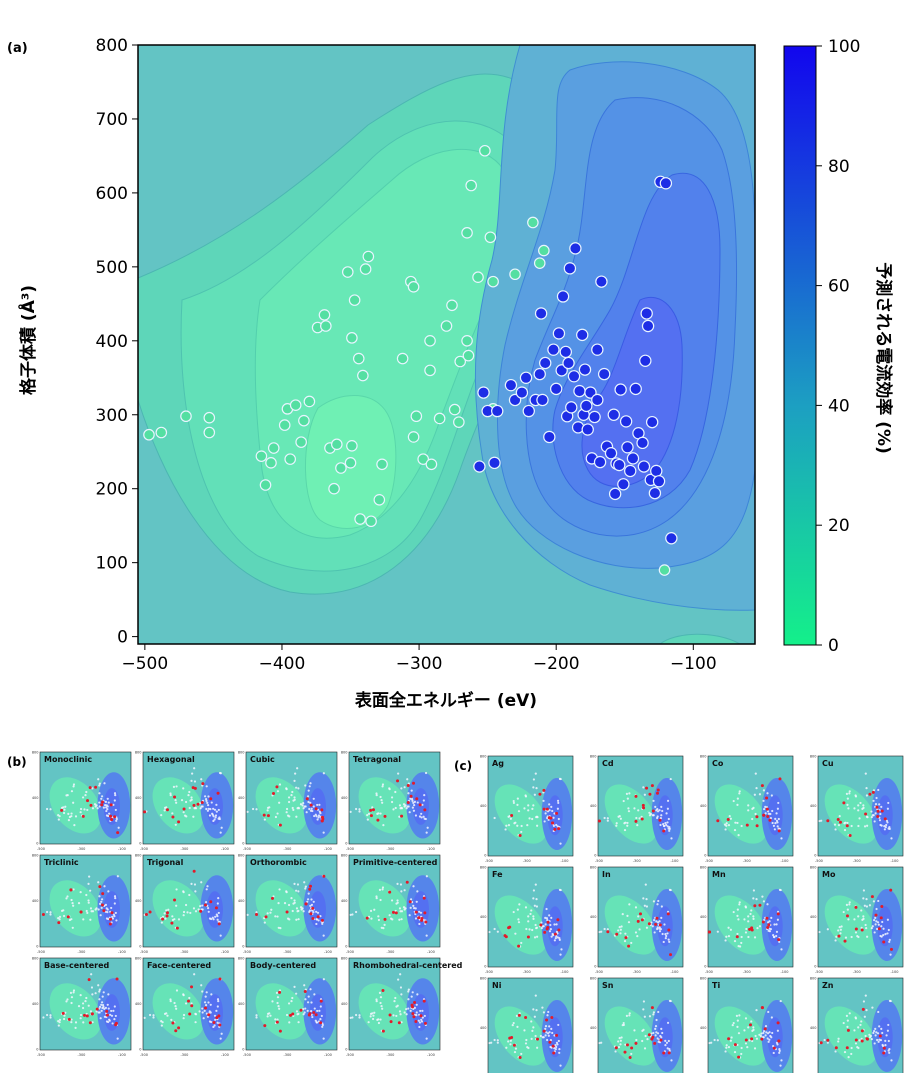 The width and height of the screenshot is (905, 1077). Describe the element at coordinates (344, 753) in the screenshot. I see `subplot-y-tick-label: 800` at that location.